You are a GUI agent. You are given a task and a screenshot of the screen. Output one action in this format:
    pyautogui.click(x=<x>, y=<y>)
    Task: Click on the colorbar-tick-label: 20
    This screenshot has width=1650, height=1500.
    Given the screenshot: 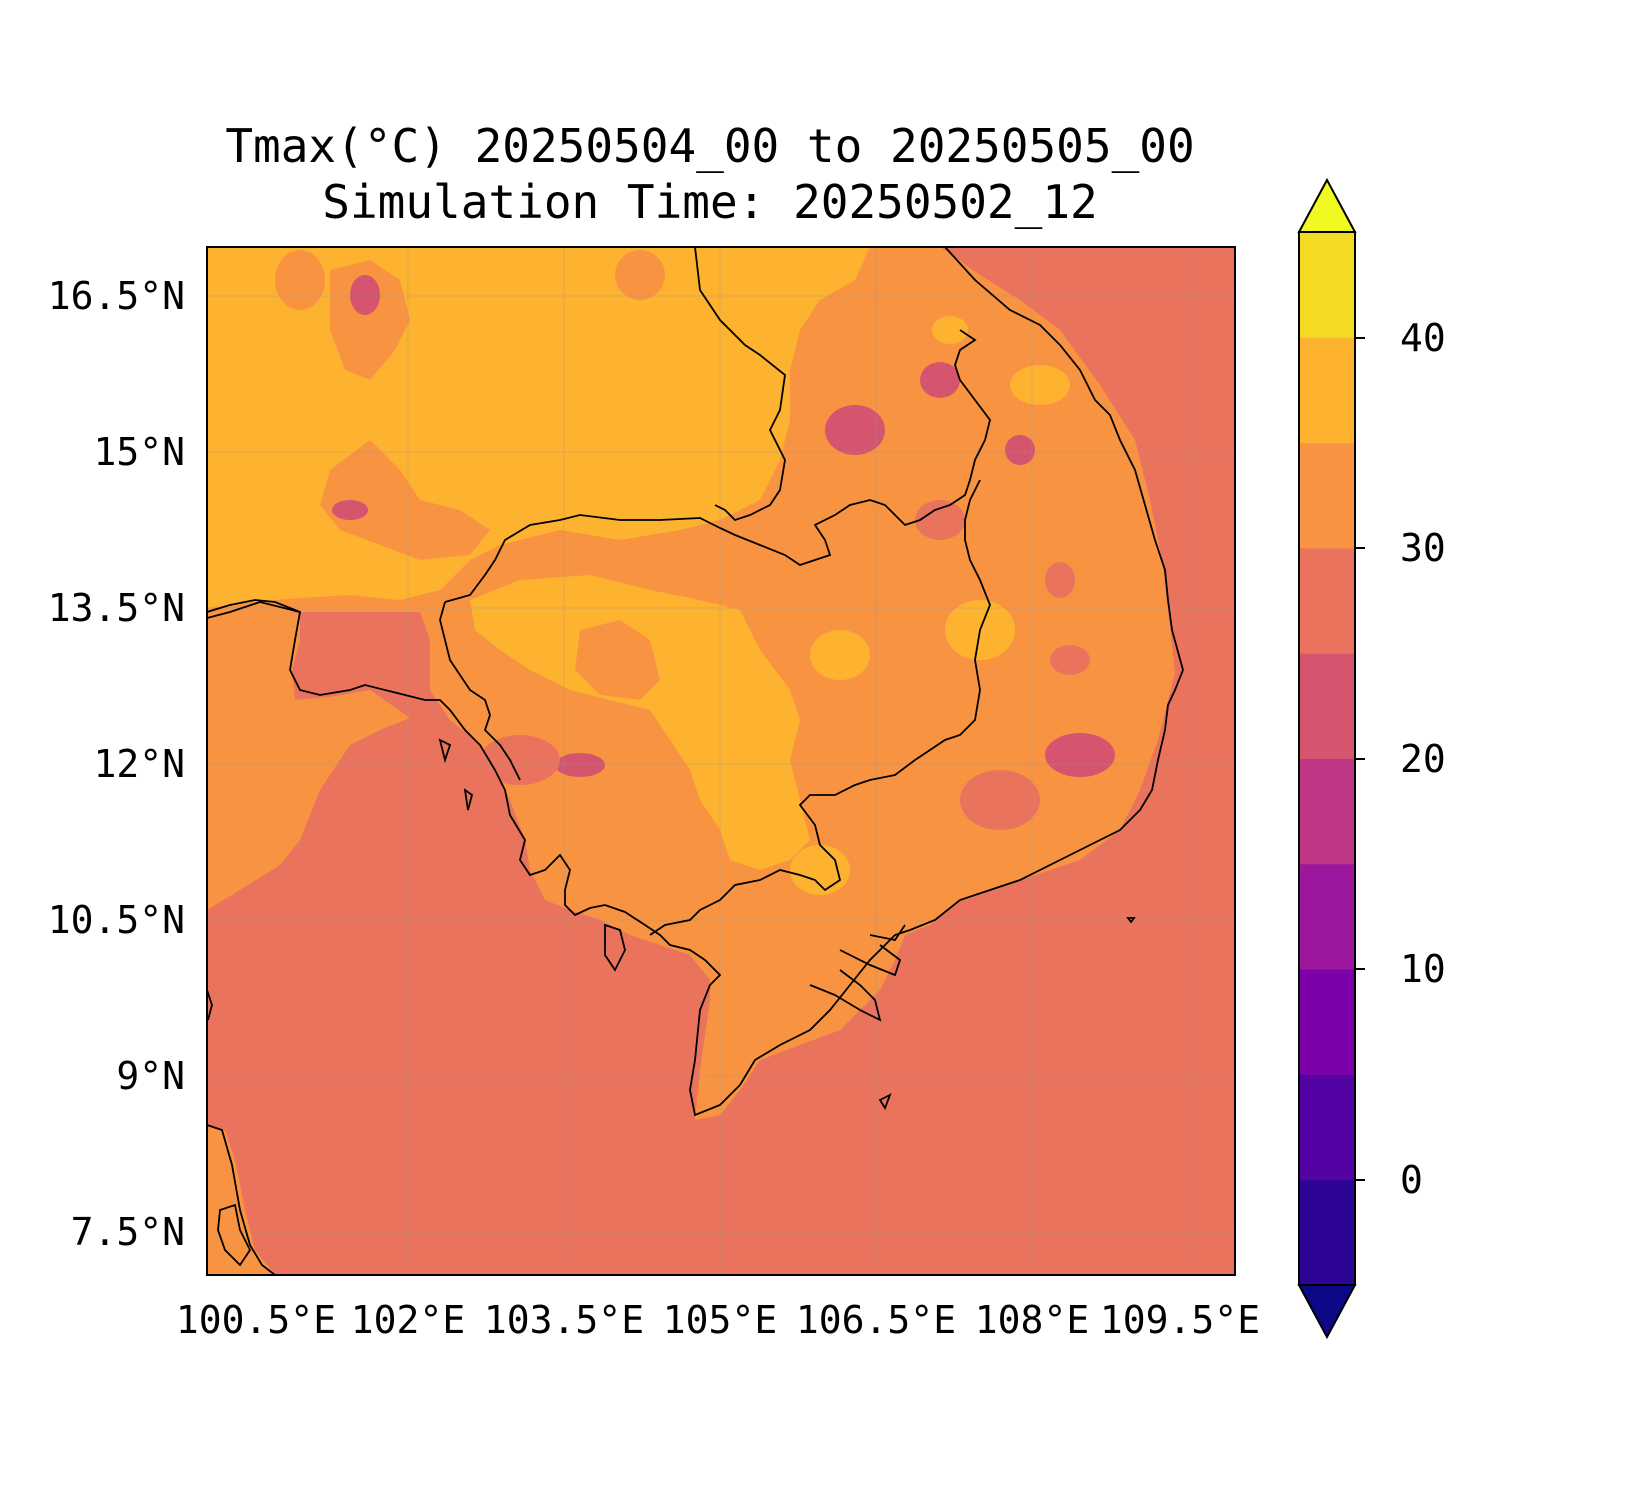 What is the action you would take?
    pyautogui.click(x=1423, y=759)
    